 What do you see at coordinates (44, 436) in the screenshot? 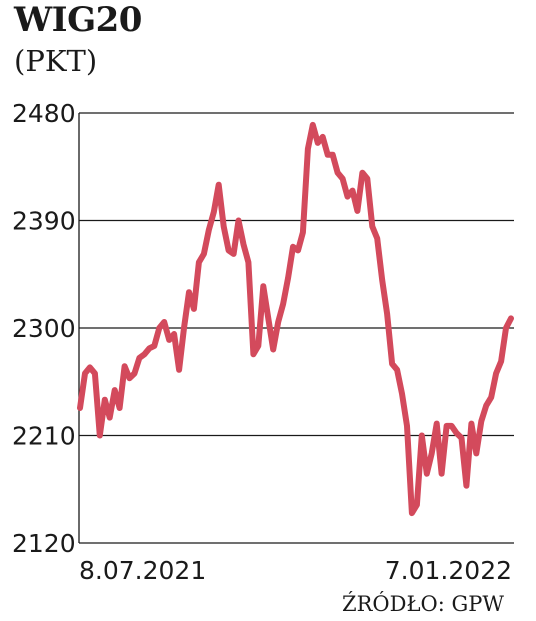
I see `y-tick-label-2210: 2210` at bounding box center [44, 436].